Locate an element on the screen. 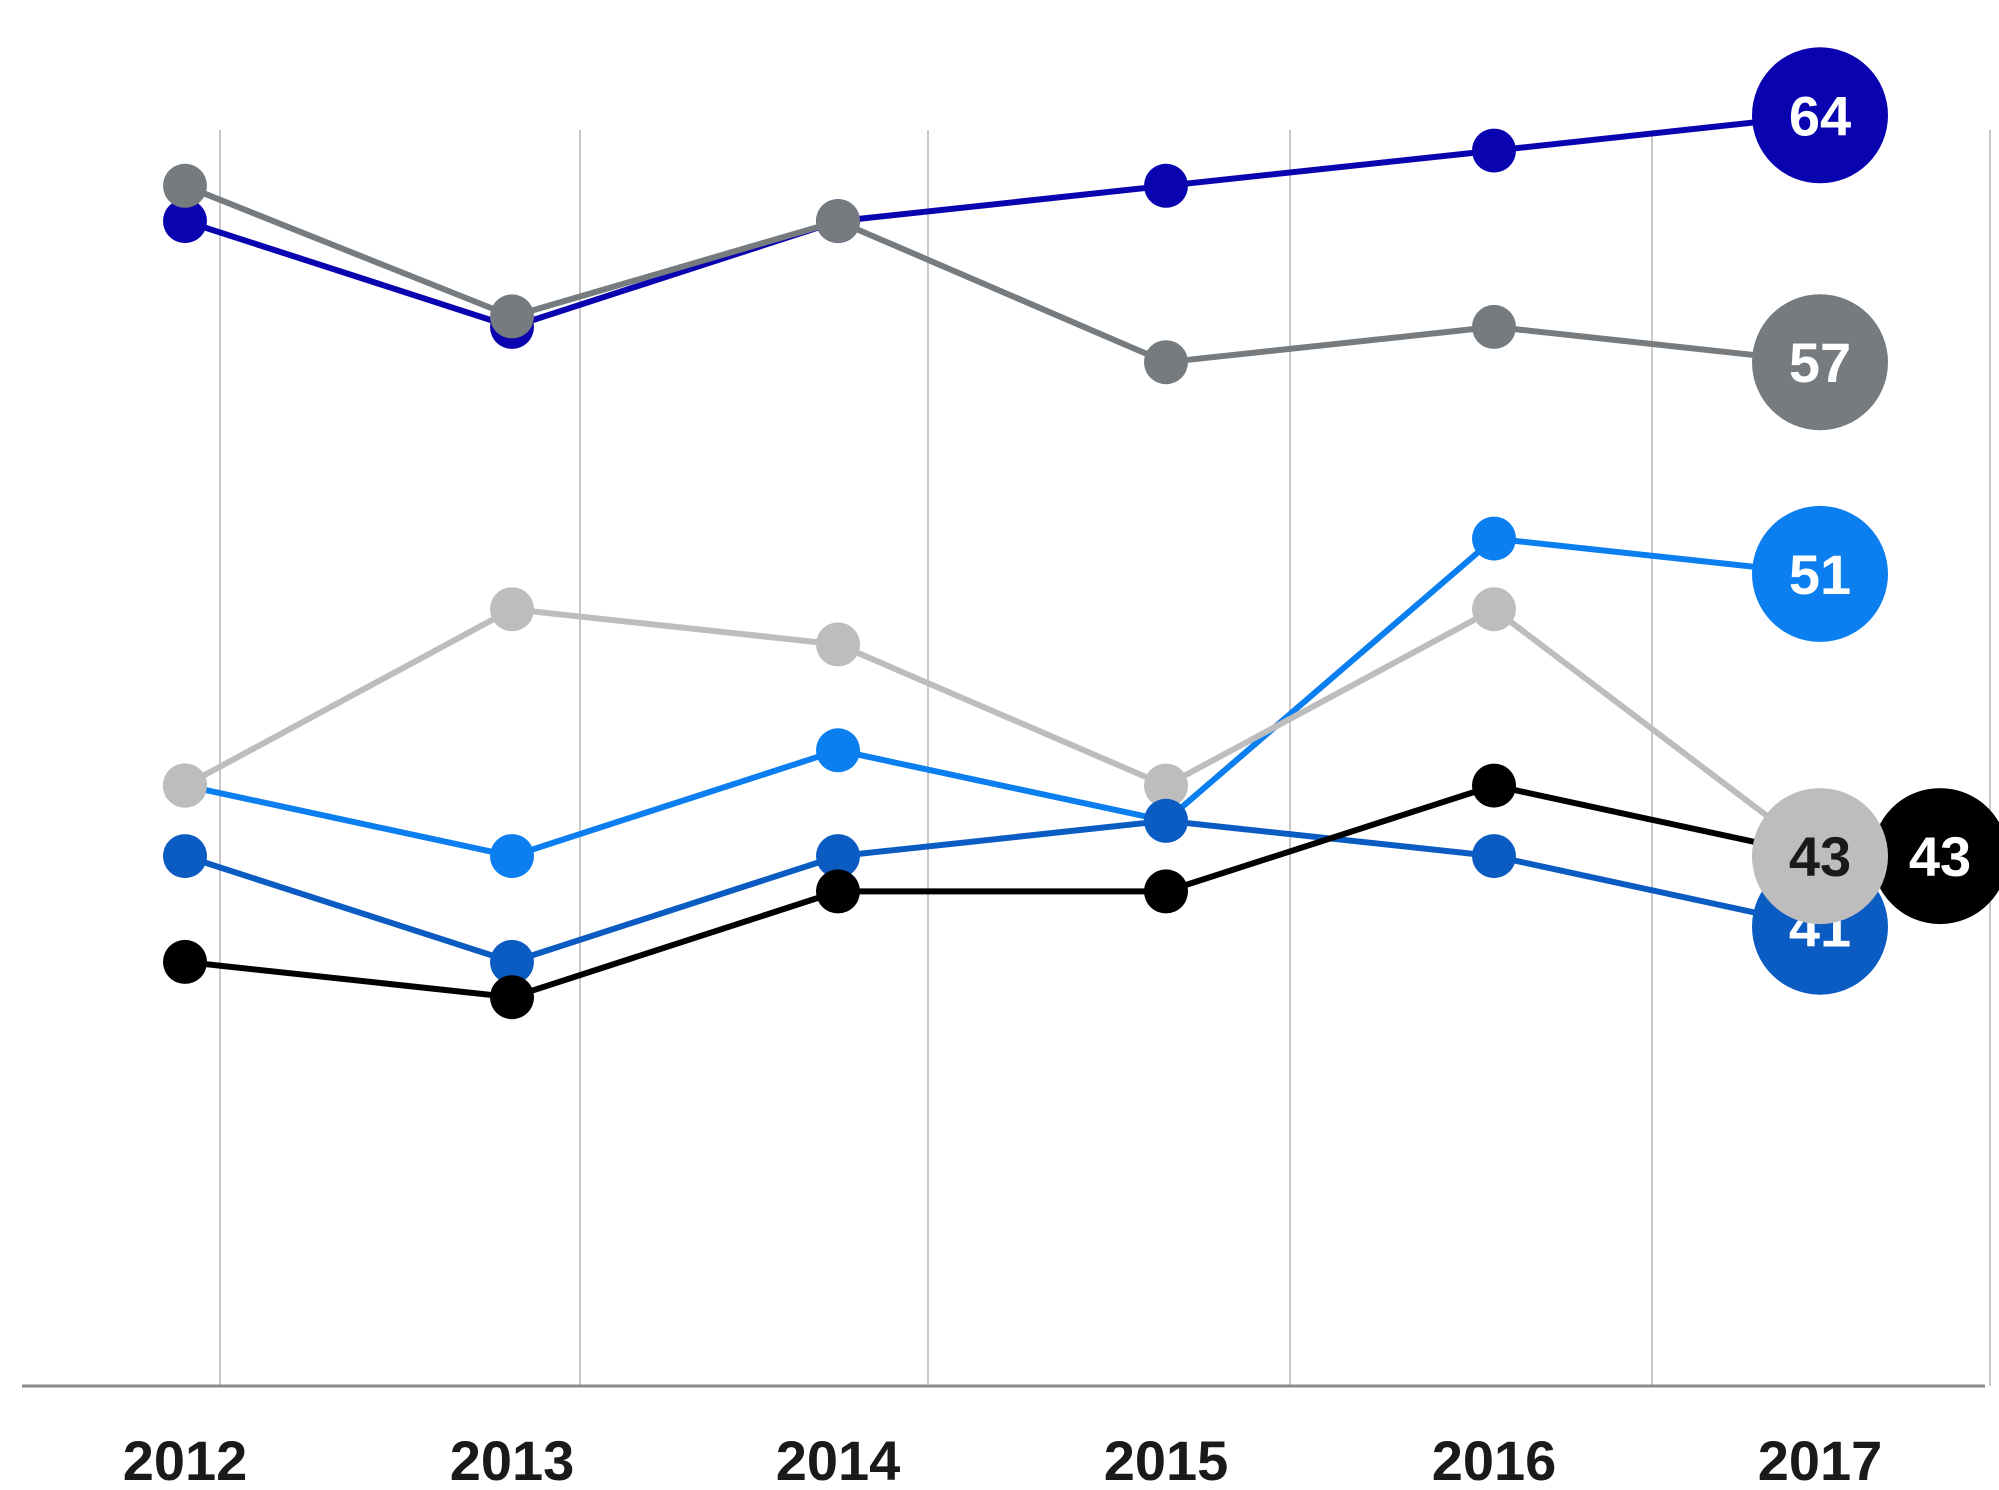 The height and width of the screenshot is (1490, 1999). x-tick-label: 2015 is located at coordinates (1166, 1459).